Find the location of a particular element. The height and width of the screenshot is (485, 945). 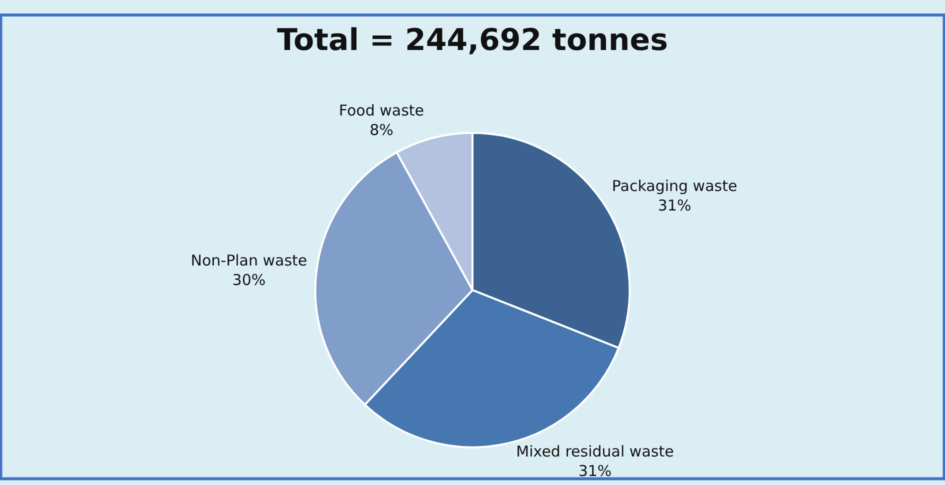

slice-label: Food waste is located at coordinates (381, 110).